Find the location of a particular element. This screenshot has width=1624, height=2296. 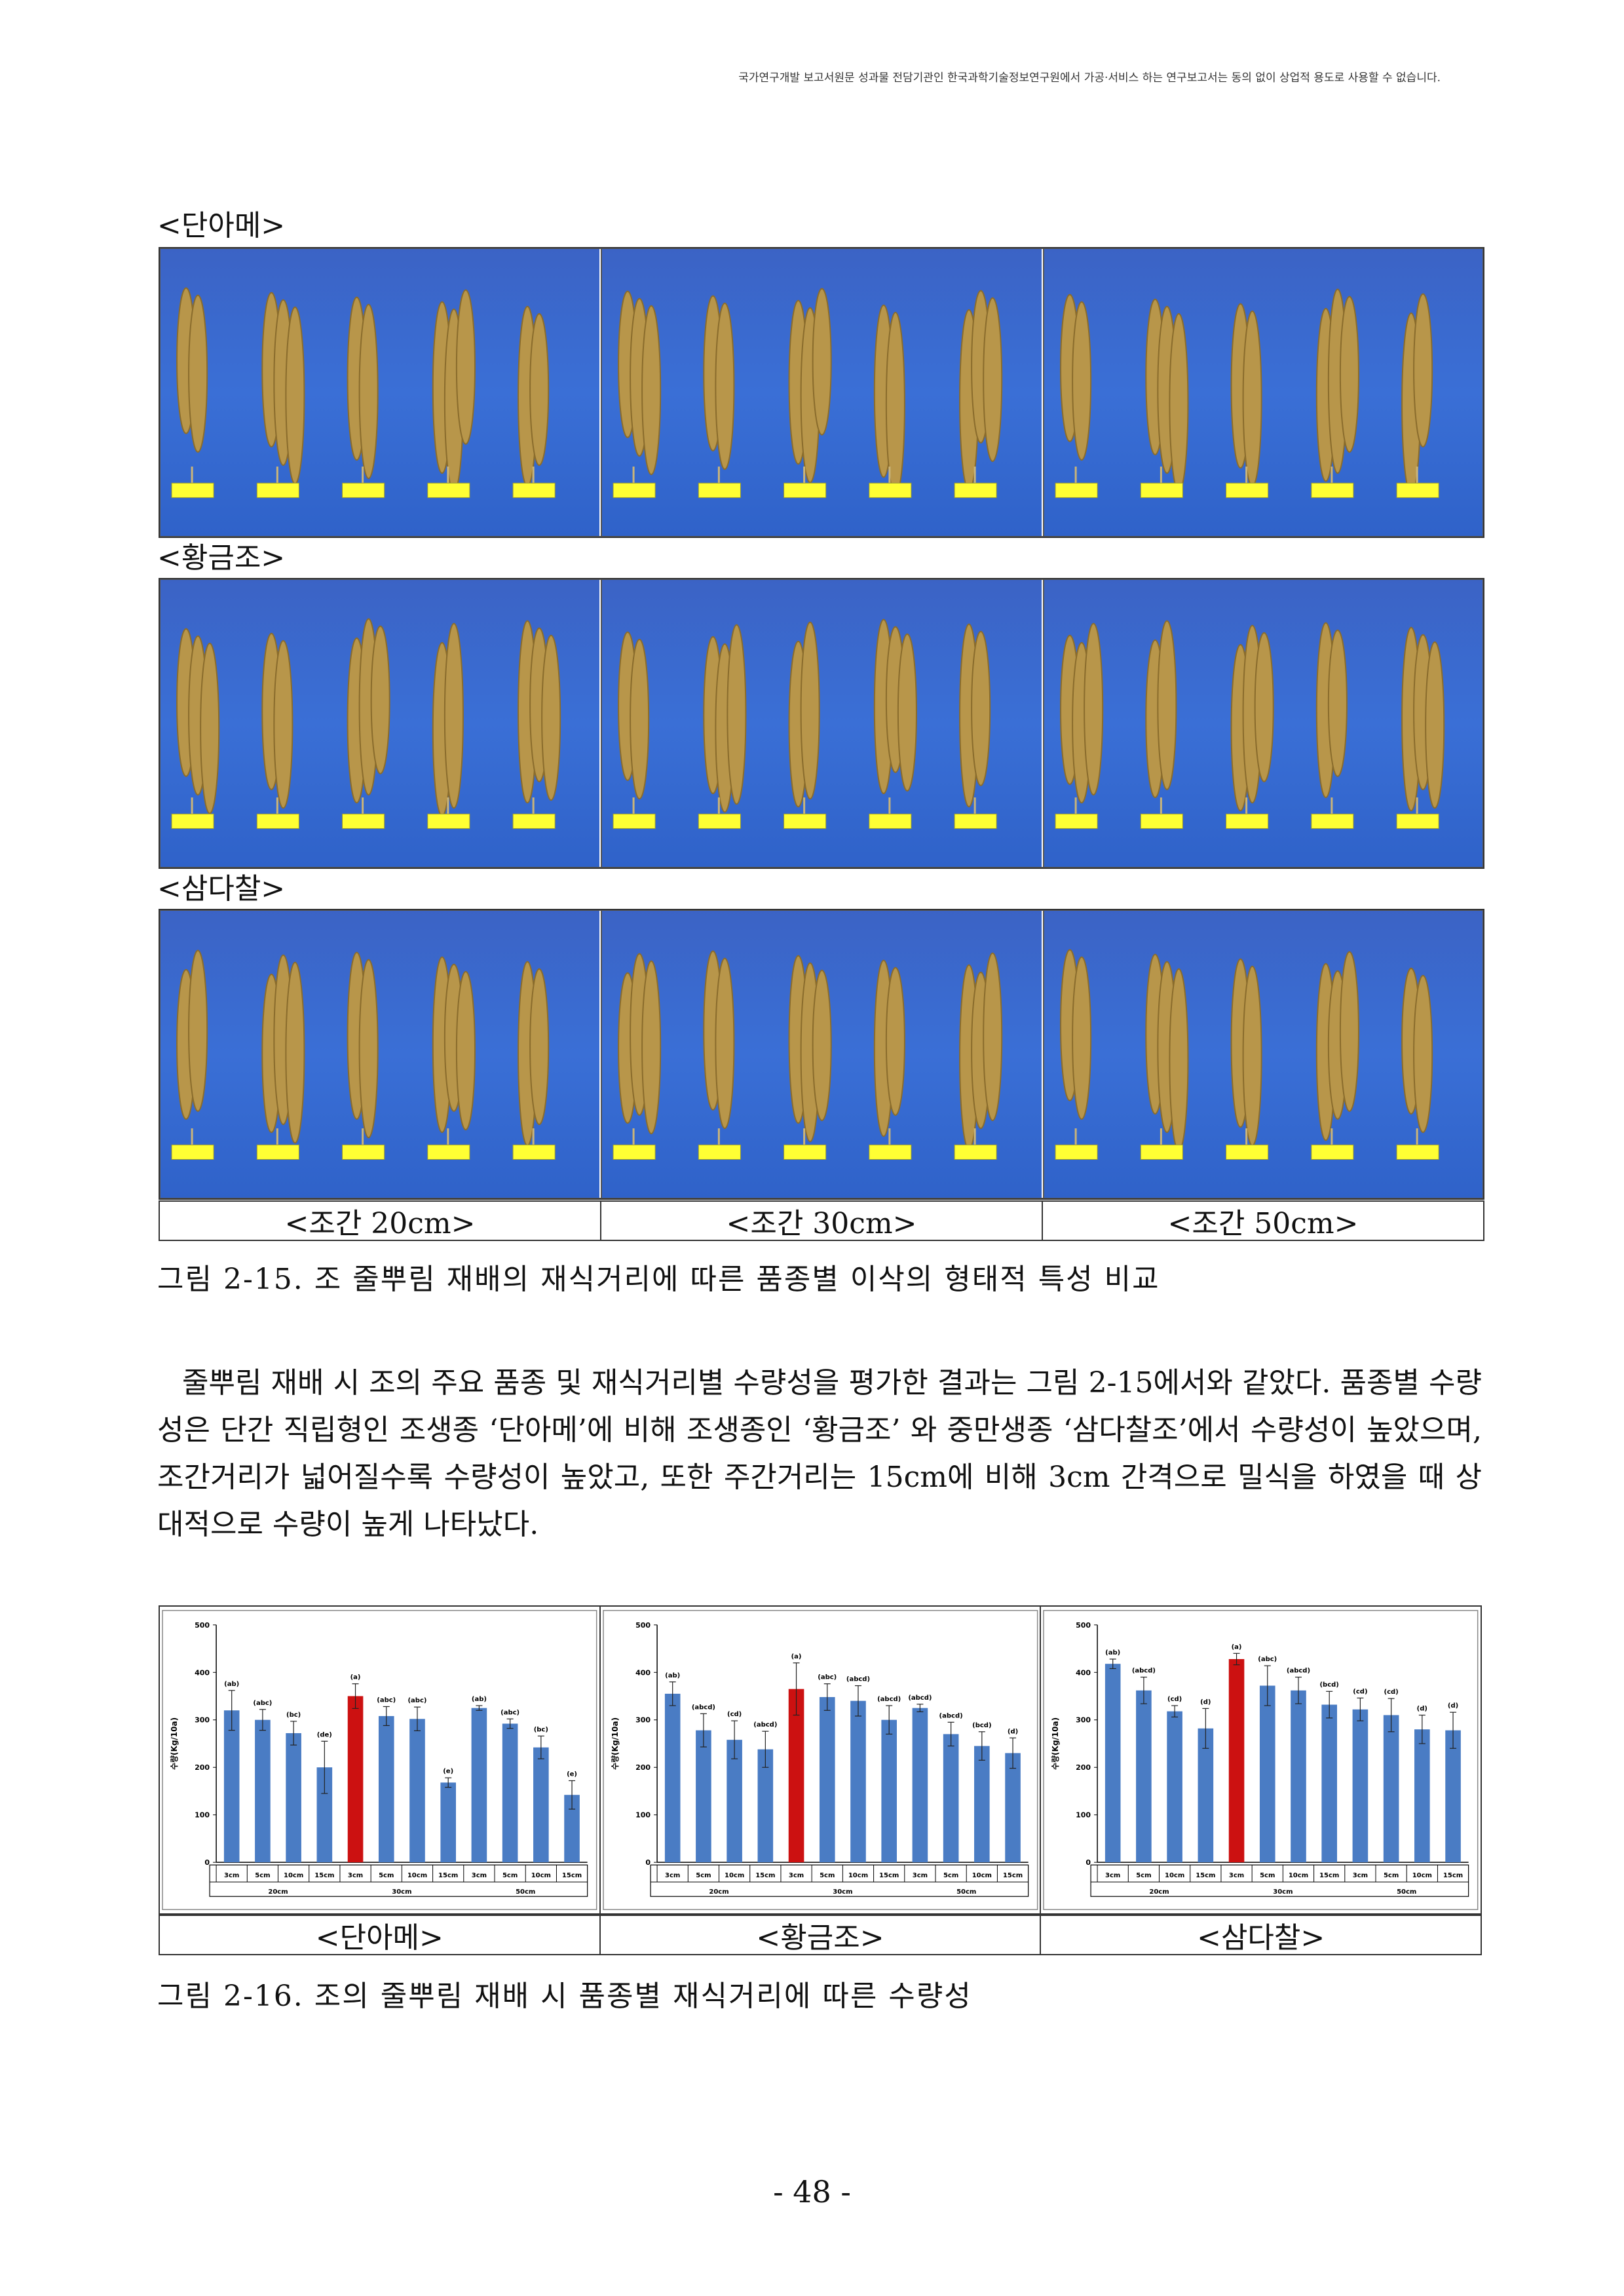

chart-caption-hwanggeumjo: <황금조> is located at coordinates (821, 1935).